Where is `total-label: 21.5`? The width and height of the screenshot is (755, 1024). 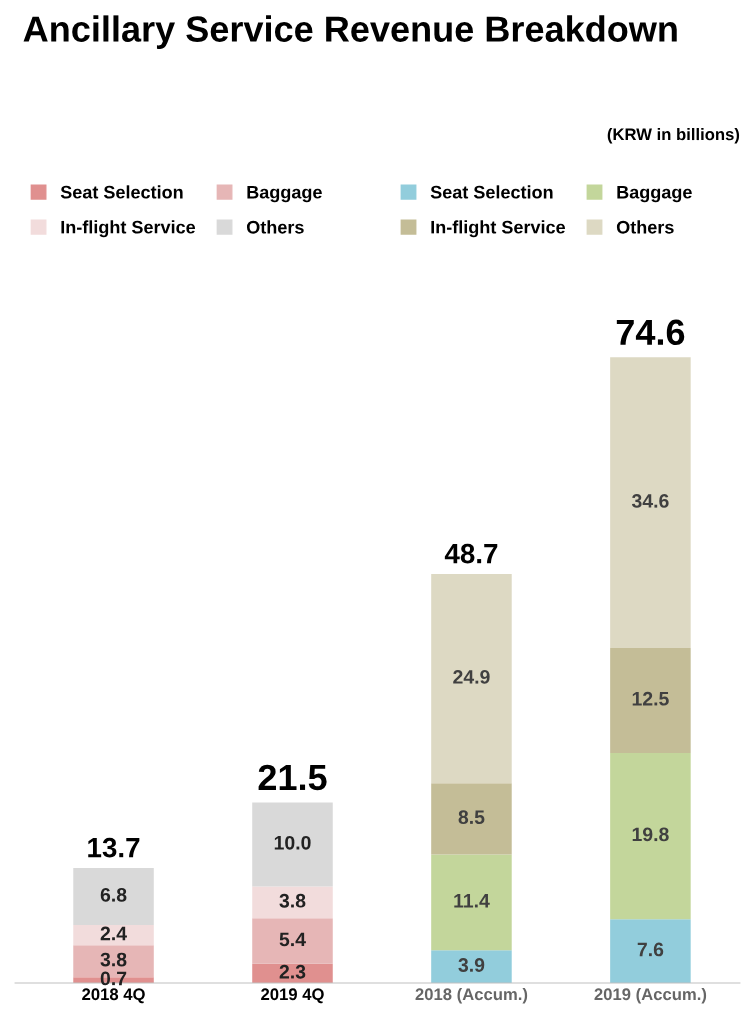
total-label: 21.5 is located at coordinates (292, 777).